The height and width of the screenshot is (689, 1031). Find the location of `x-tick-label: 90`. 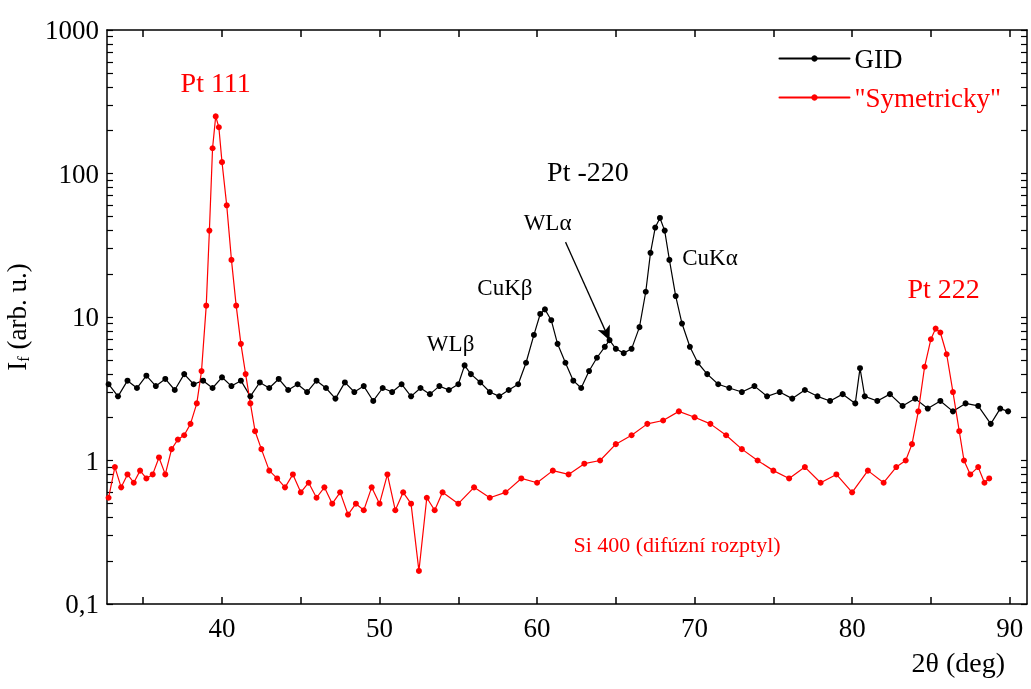

x-tick-label: 90 is located at coordinates (1010, 627).